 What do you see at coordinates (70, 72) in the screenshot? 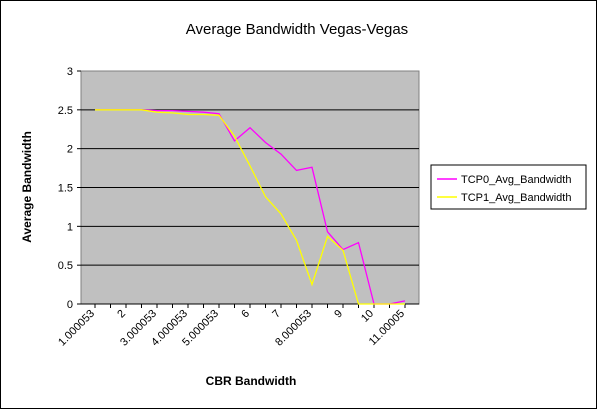
I see `y-tick-label: 3` at bounding box center [70, 72].